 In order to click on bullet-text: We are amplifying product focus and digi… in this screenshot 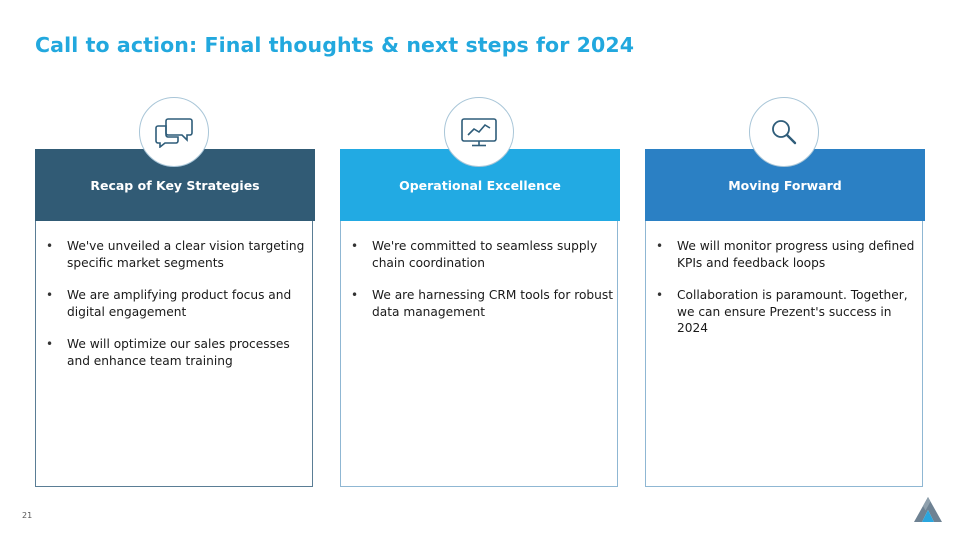, I will do `click(179, 303)`.